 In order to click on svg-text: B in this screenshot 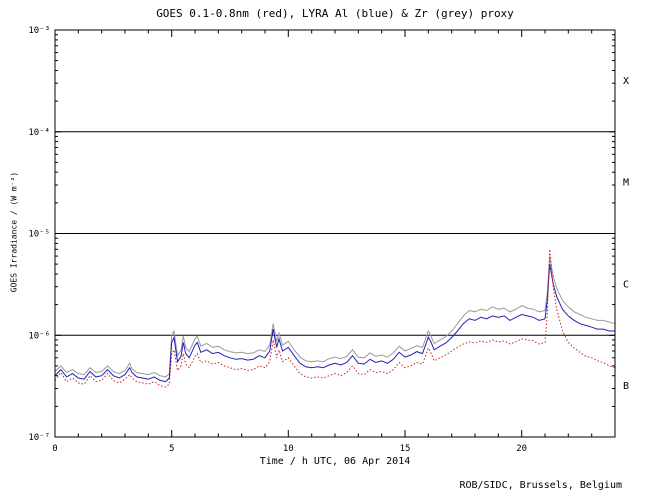, I will do `click(626, 386)`.